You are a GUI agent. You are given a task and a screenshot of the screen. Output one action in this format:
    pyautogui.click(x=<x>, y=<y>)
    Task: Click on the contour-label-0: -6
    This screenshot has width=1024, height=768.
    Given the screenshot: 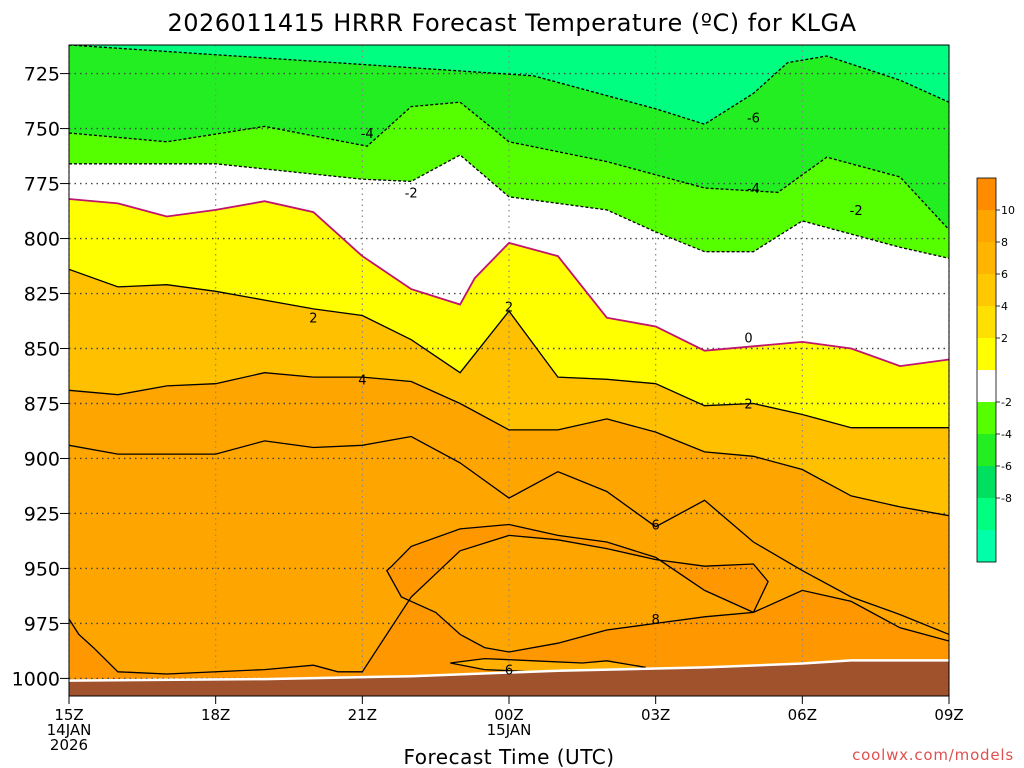 What is the action you would take?
    pyautogui.click(x=753, y=119)
    